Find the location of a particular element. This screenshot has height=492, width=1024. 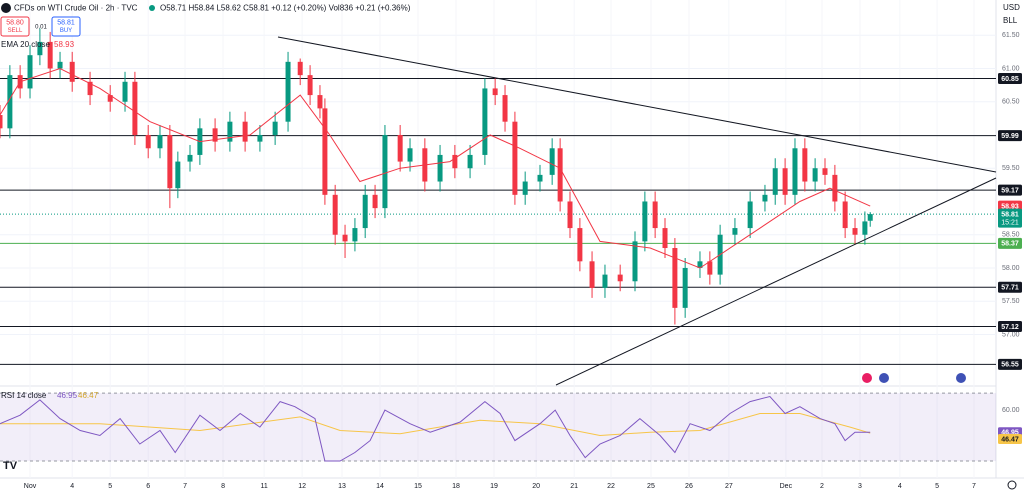

support-label-box is located at coordinates (1010, 243).